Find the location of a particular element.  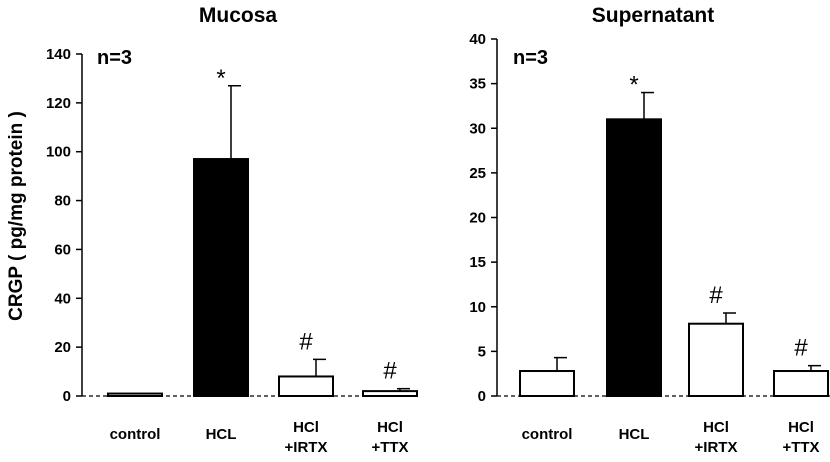

y-tick-label: 140 is located at coordinates (58, 54).